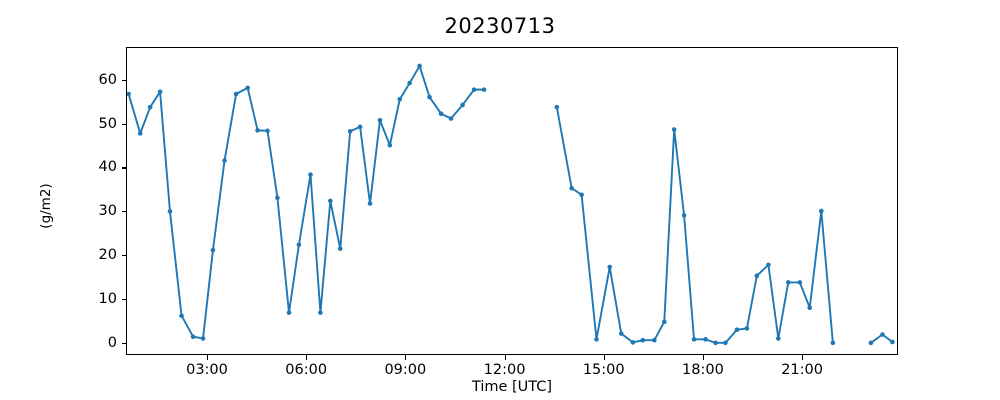  I want to click on y-tick-label: 60, so click(107, 79).